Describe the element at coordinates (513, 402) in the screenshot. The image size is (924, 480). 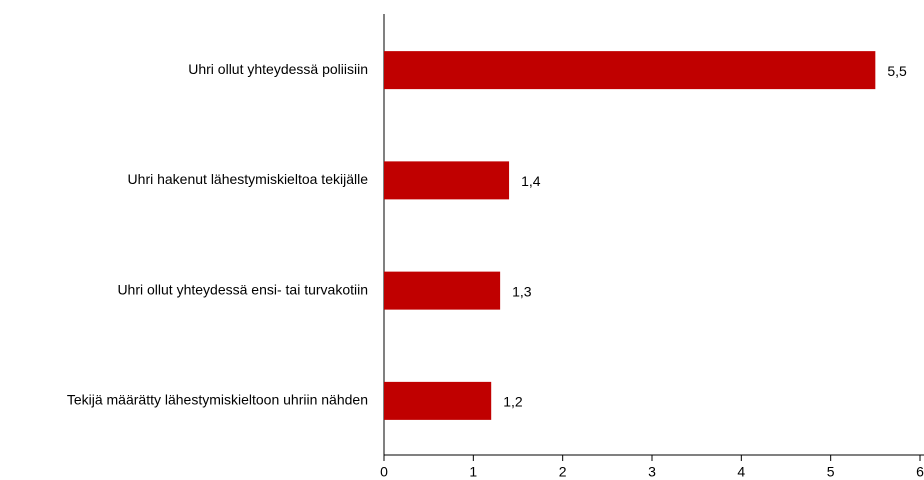
I see `data-label: 1,2` at that location.